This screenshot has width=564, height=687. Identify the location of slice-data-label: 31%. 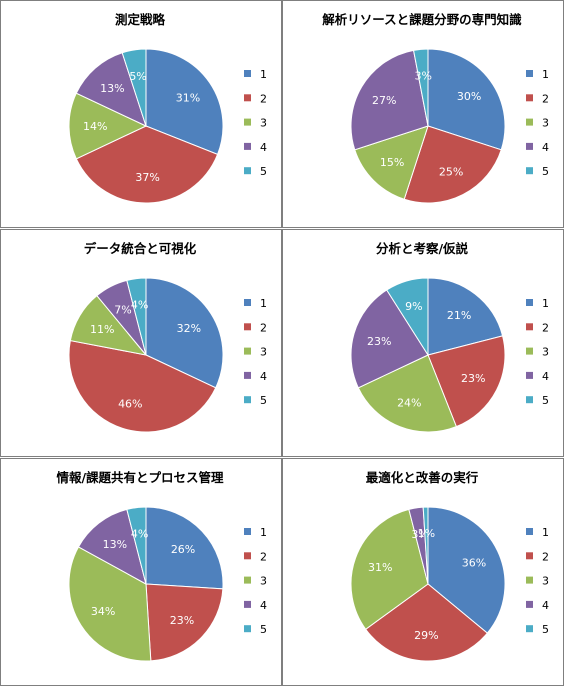
(188, 97).